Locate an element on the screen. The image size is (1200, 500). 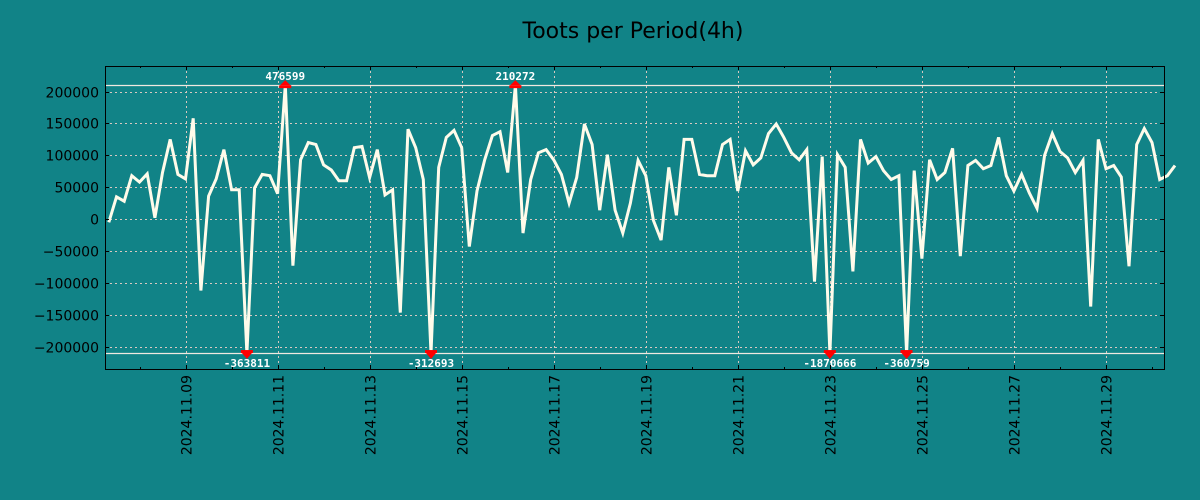
x-tick-label: 2024.11.13 is located at coordinates (372, 415).